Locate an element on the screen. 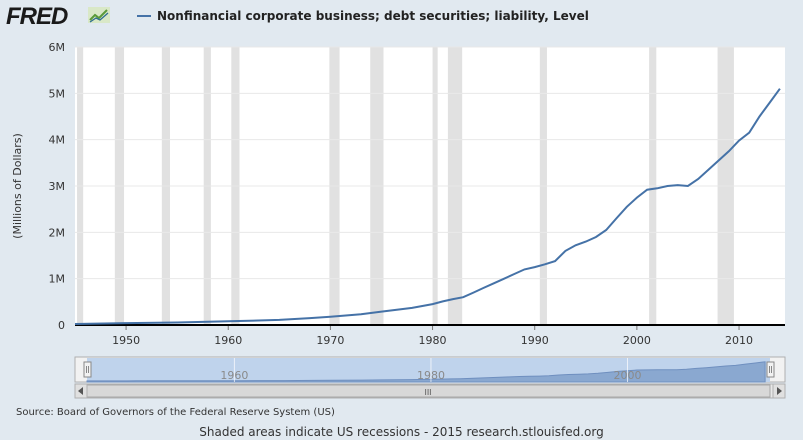  y-tick-label: 0 is located at coordinates (61, 325).